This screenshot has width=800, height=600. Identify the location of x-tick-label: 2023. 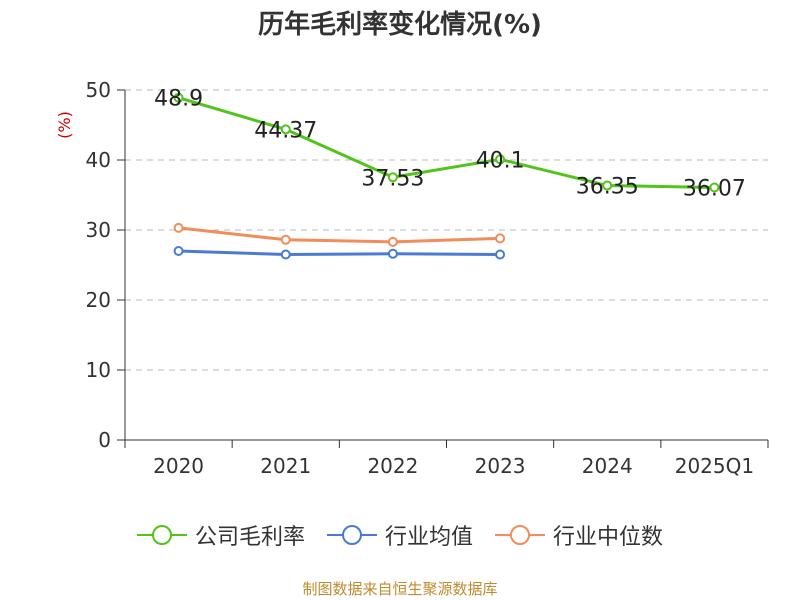
(500, 466).